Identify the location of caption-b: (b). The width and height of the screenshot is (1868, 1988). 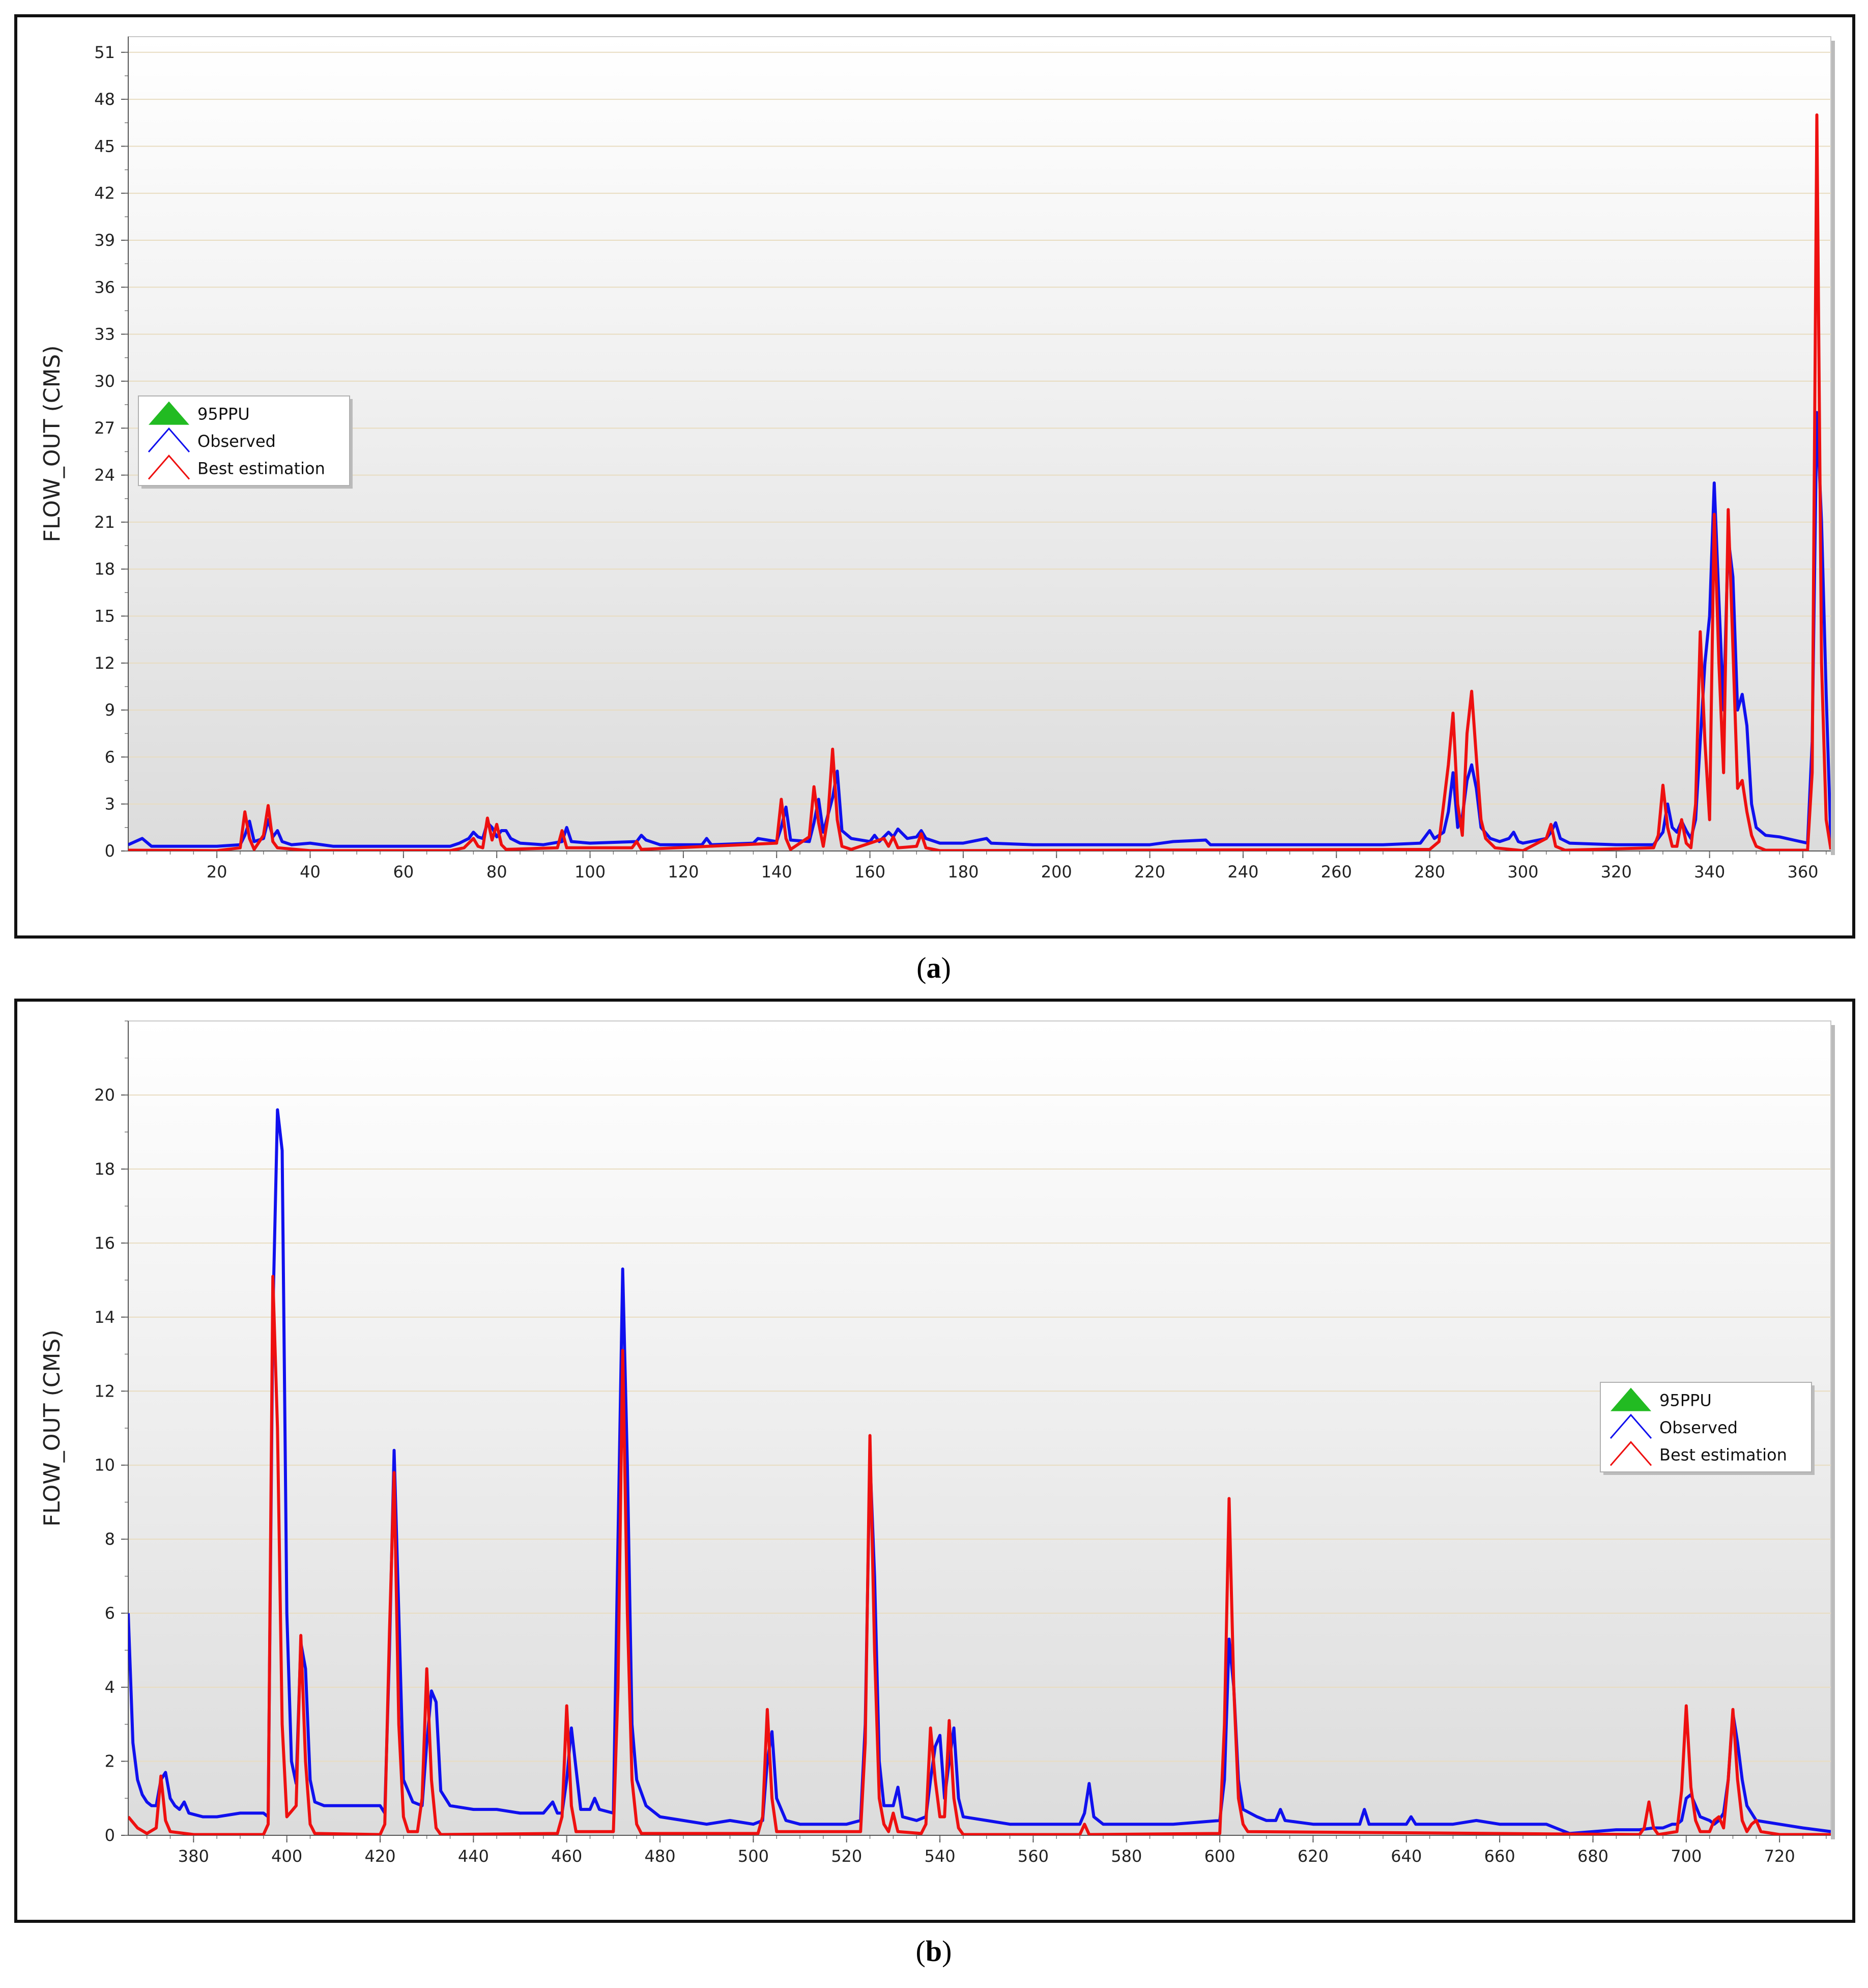
(934, 1951).